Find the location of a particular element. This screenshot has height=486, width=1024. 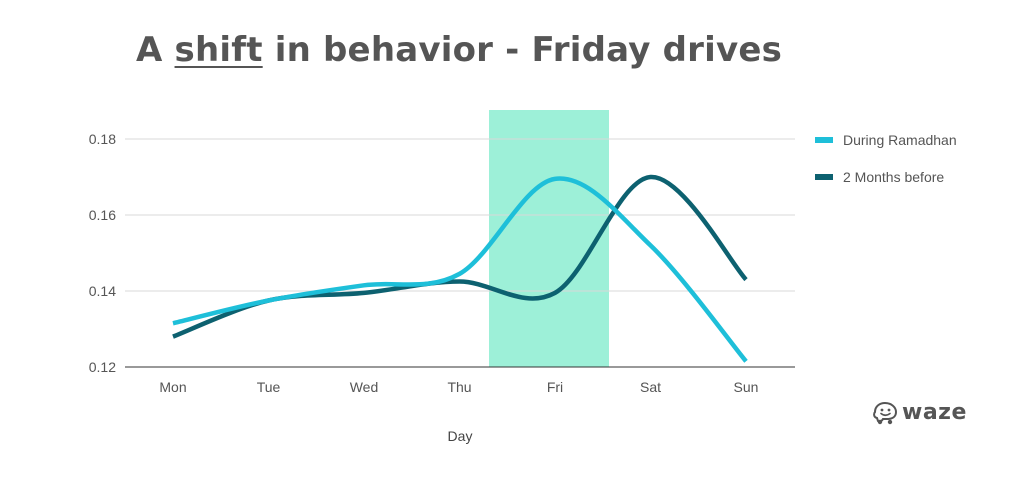

highlight-band-fri is located at coordinates (549, 238).